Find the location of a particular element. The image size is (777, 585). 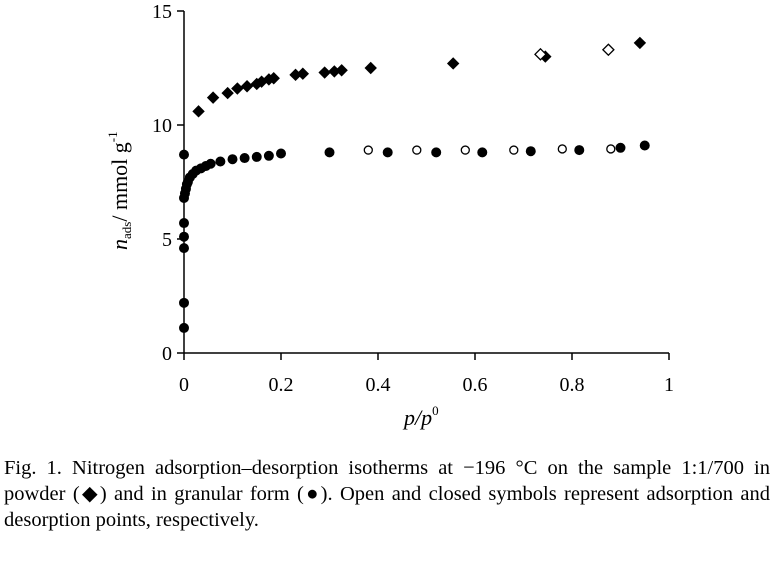

y-tick-label: 5 is located at coordinates (167, 240).